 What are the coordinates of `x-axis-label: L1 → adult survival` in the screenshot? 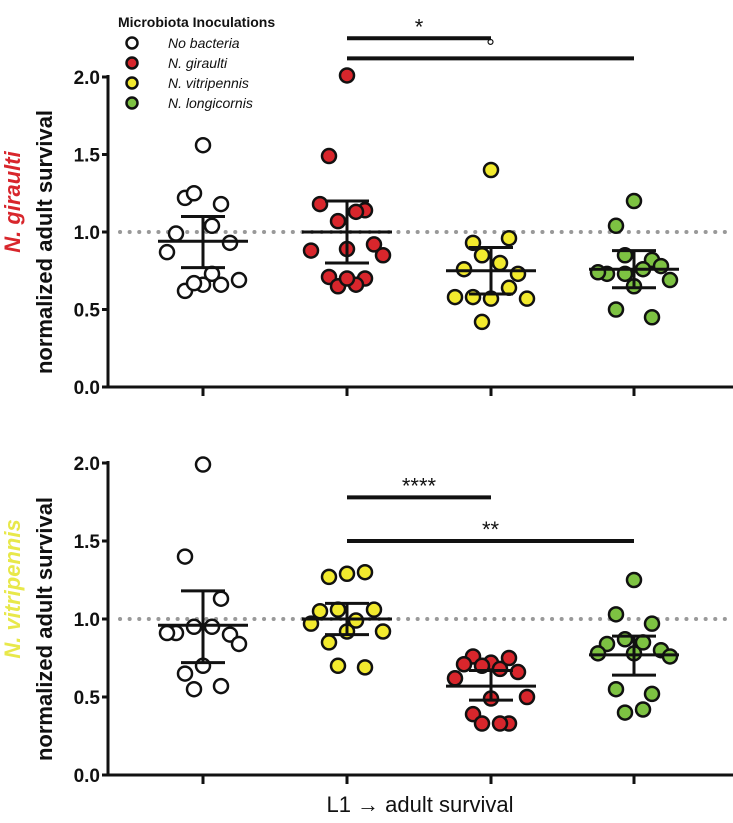 It's located at (419, 804).